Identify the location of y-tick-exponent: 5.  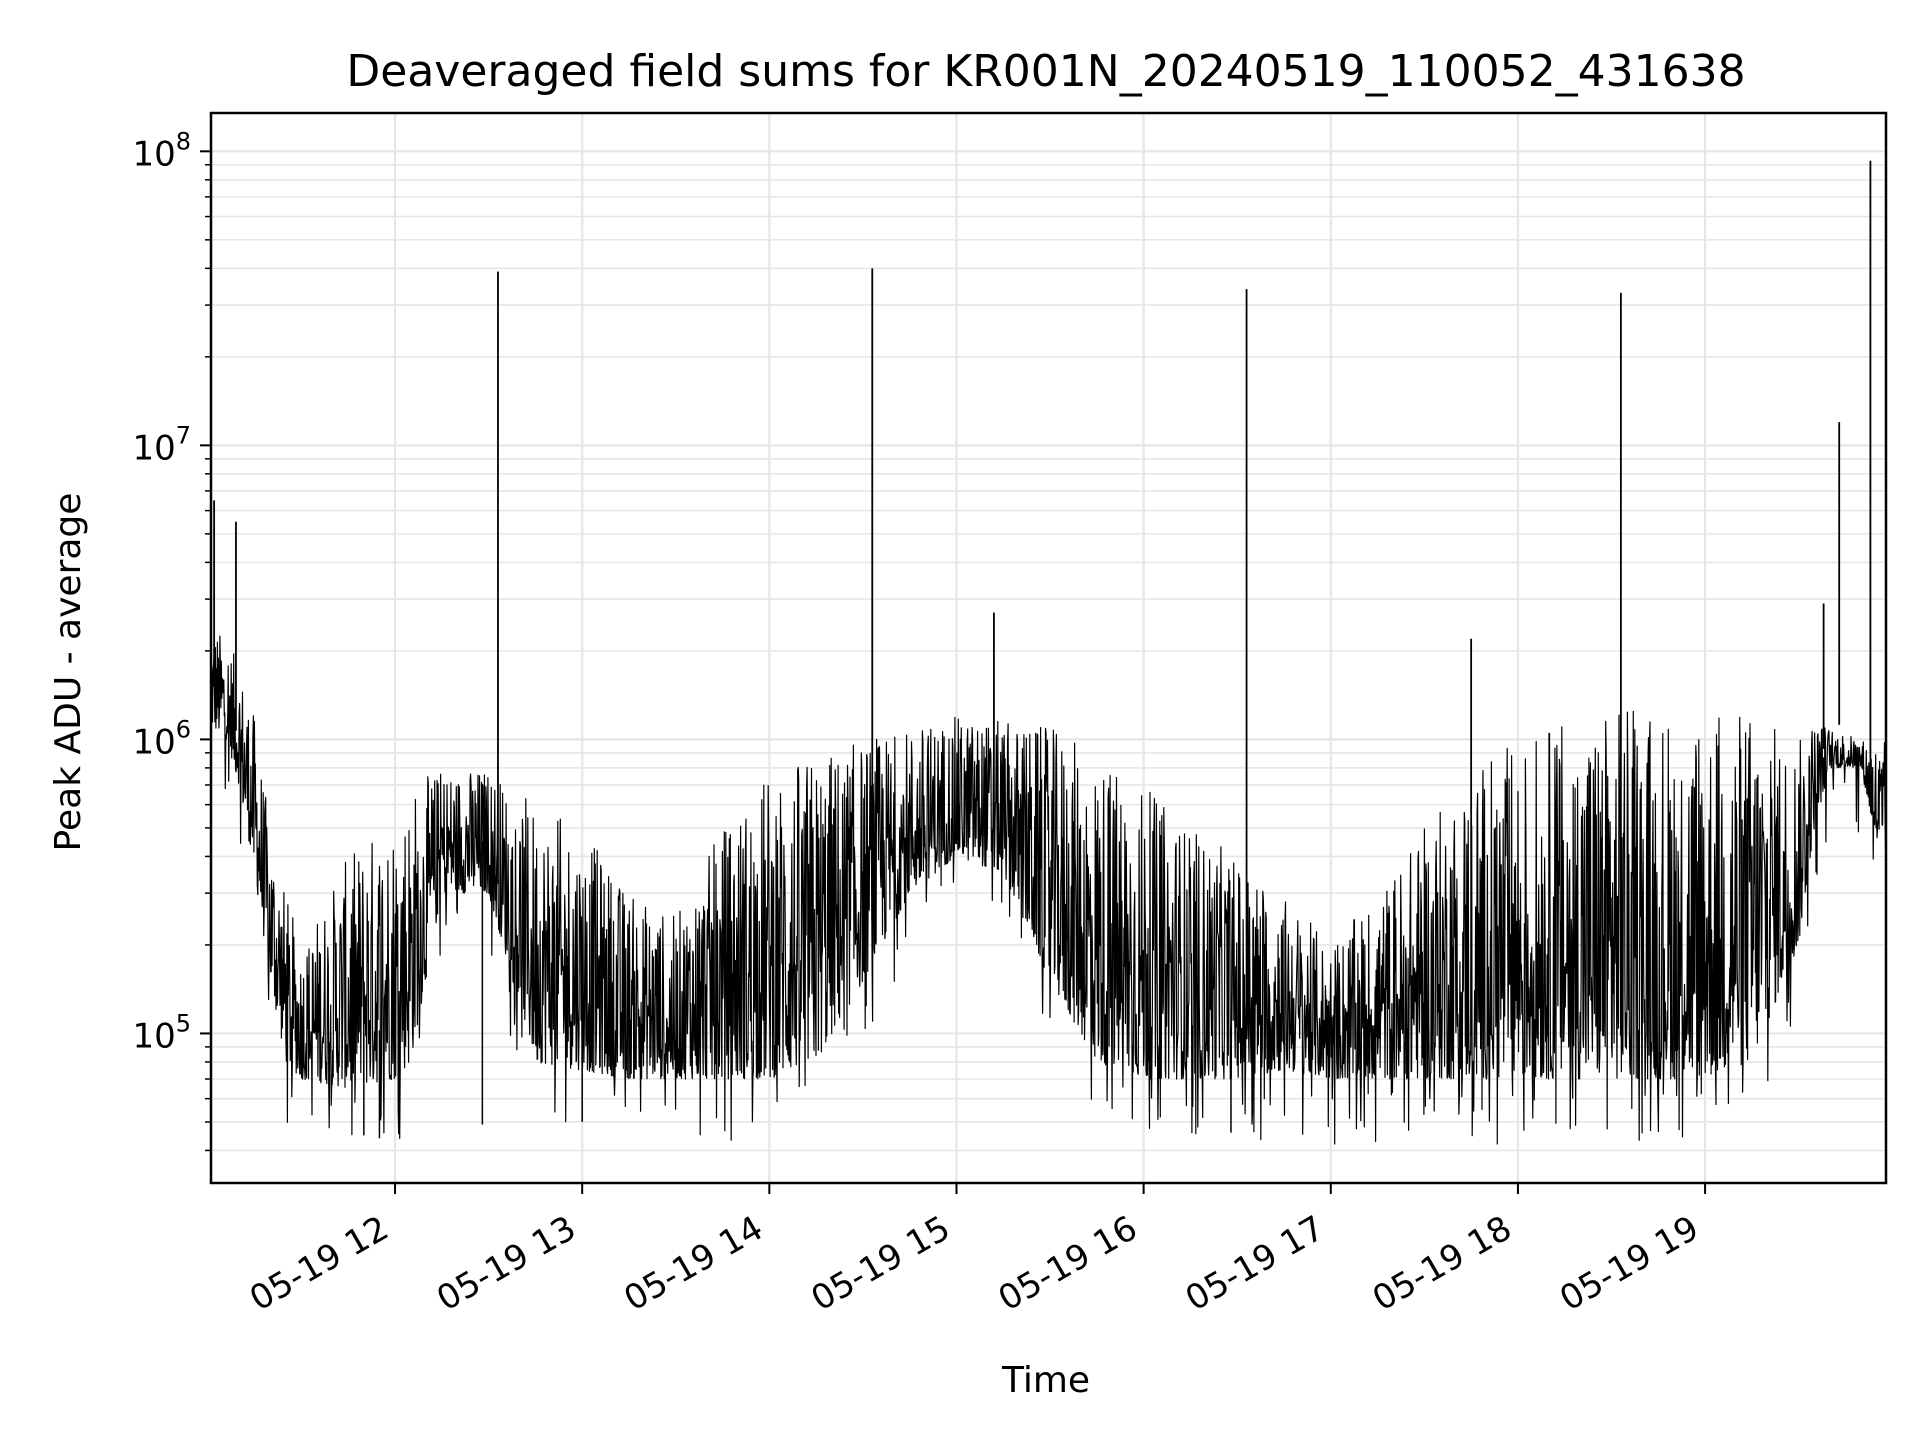
(183, 1023).